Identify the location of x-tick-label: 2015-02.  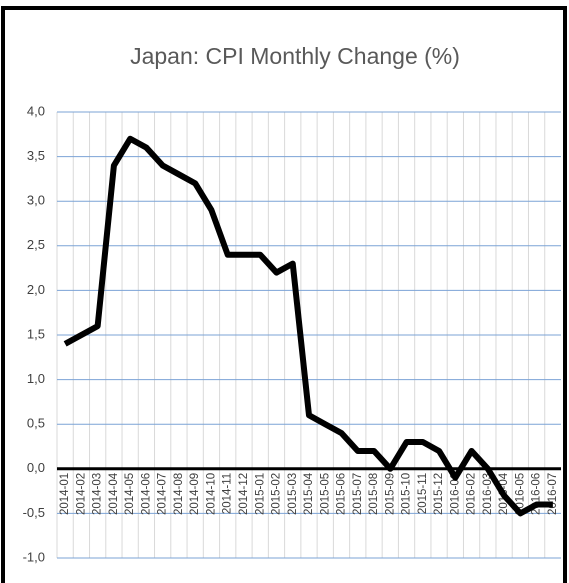
(277, 494).